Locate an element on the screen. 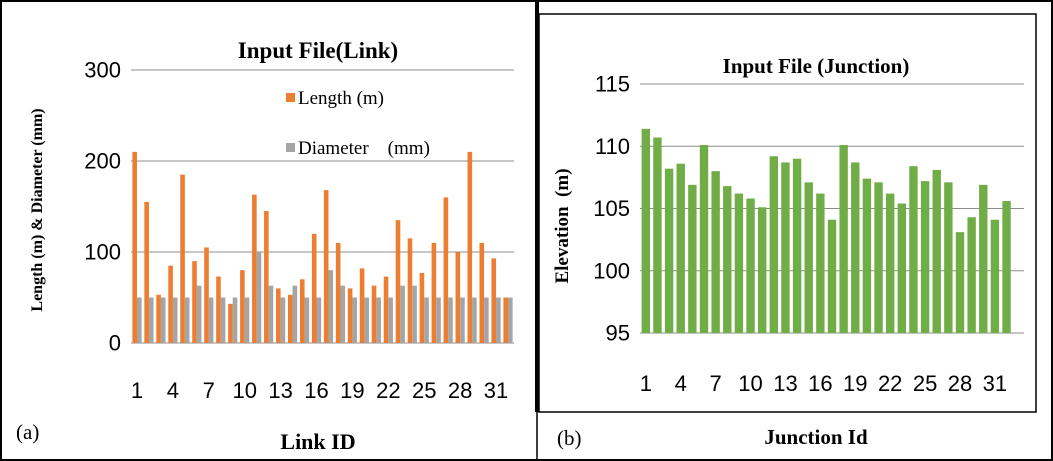 The width and height of the screenshot is (1053, 461). x-tick-label: 19 is located at coordinates (352, 390).